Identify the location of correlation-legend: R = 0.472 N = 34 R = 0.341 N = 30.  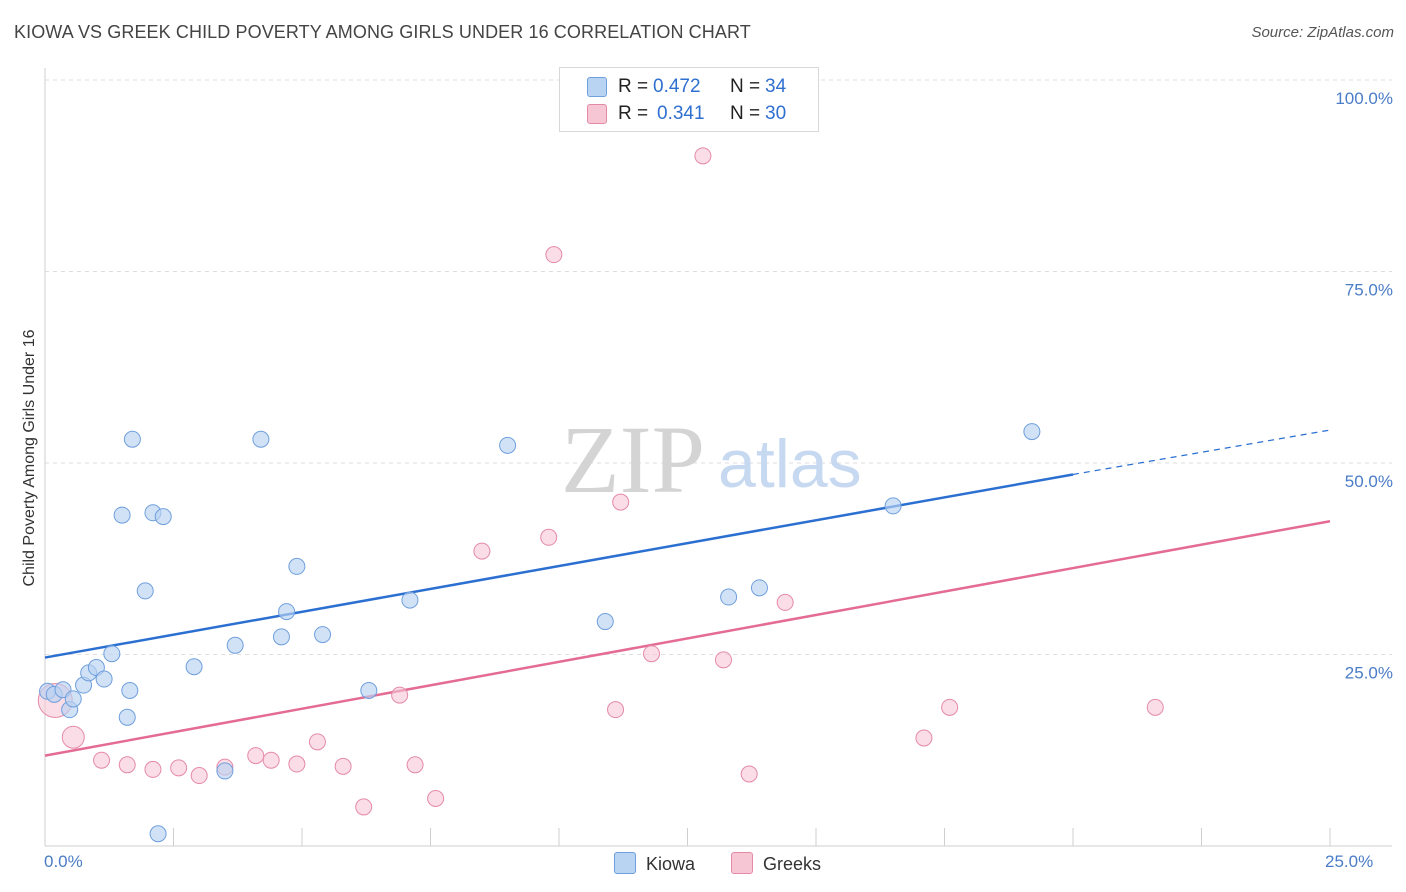
(689, 99).